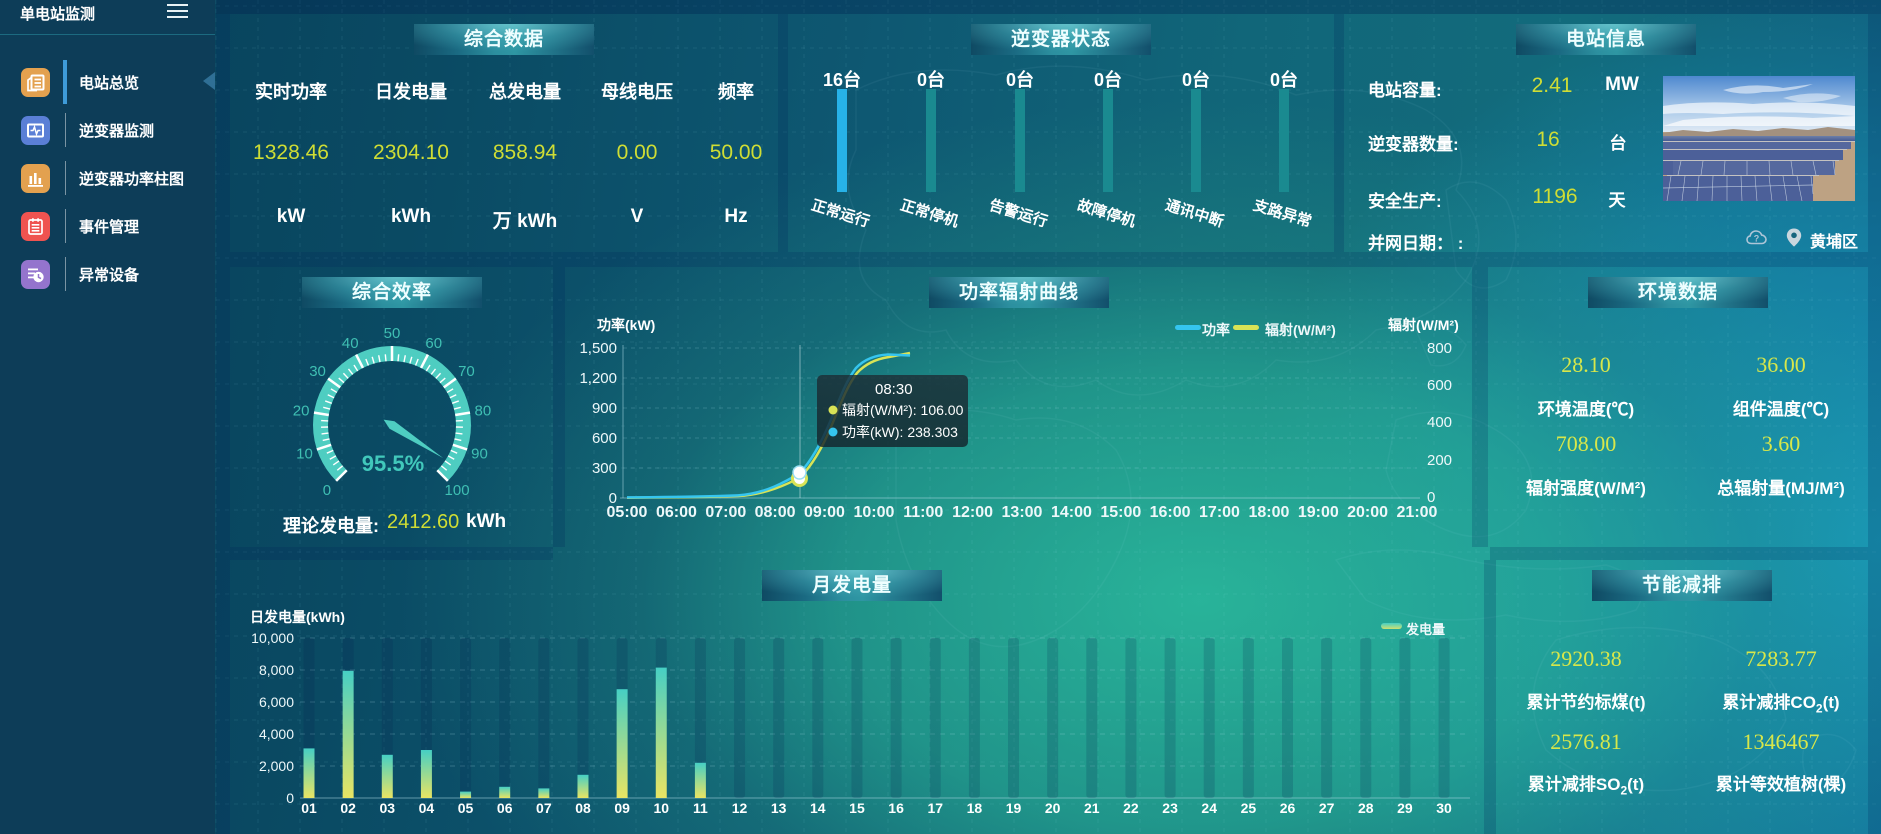 The height and width of the screenshot is (834, 1881). Describe the element at coordinates (1417, 512) in the screenshot. I see `svg-text: 21:00` at that location.